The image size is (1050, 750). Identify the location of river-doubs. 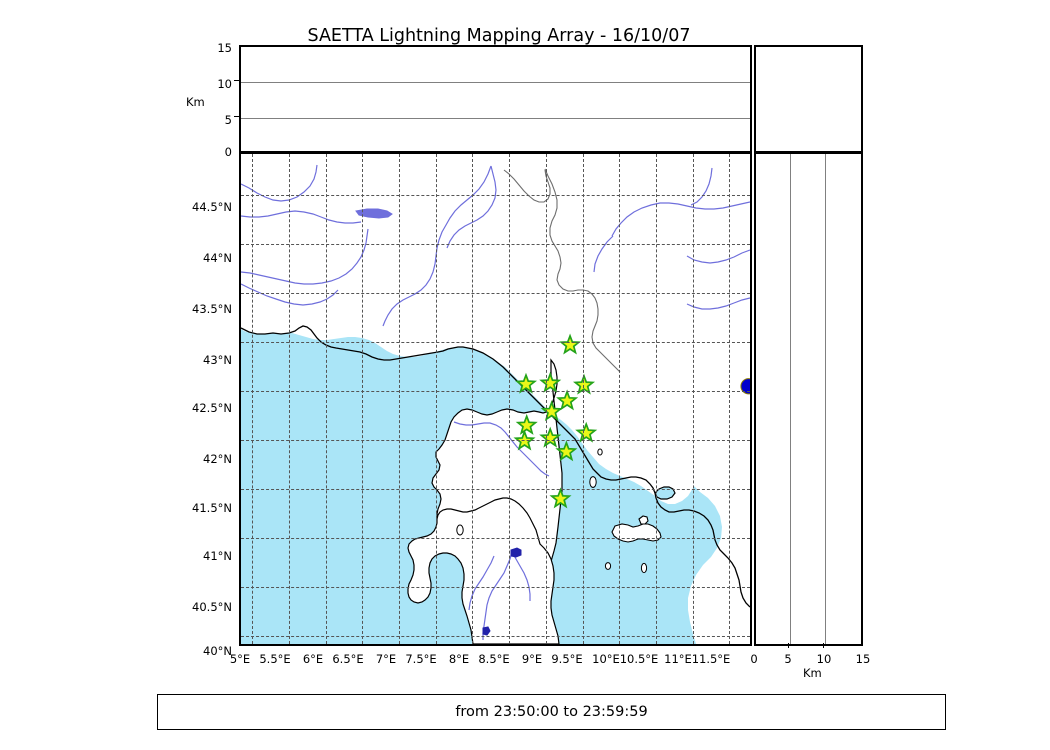
(718, 256).